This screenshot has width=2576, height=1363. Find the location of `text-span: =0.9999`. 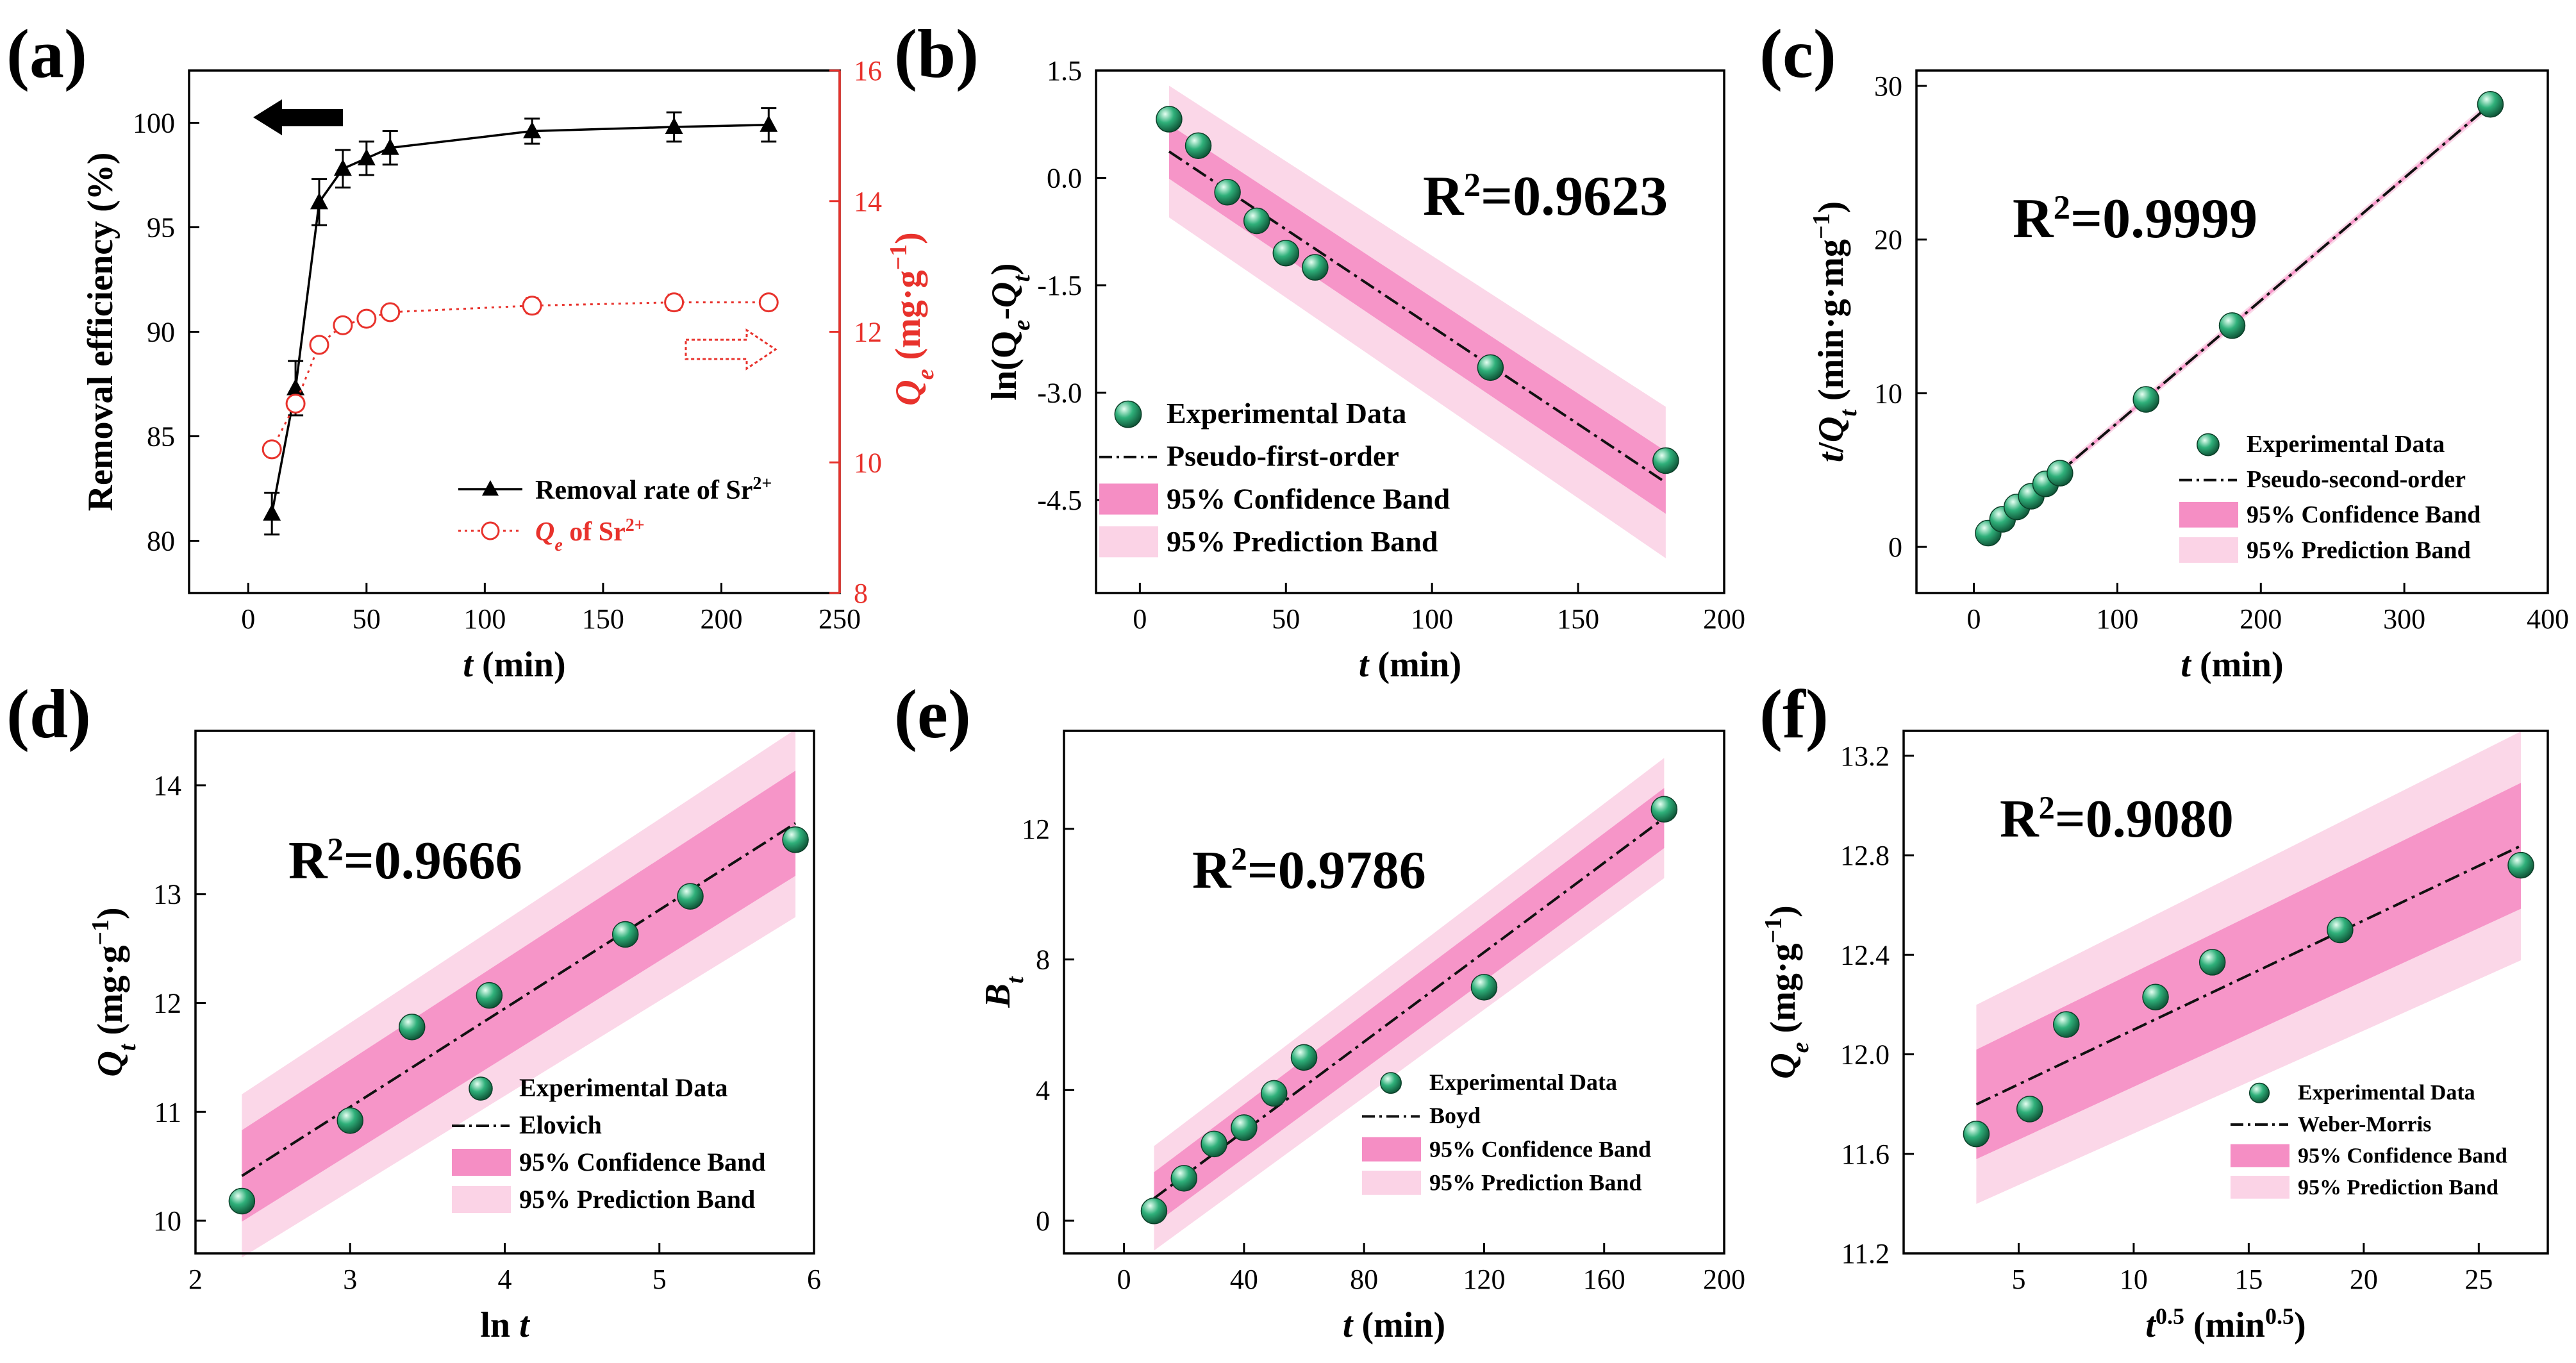

text-span: =0.9999 is located at coordinates (2163, 219).